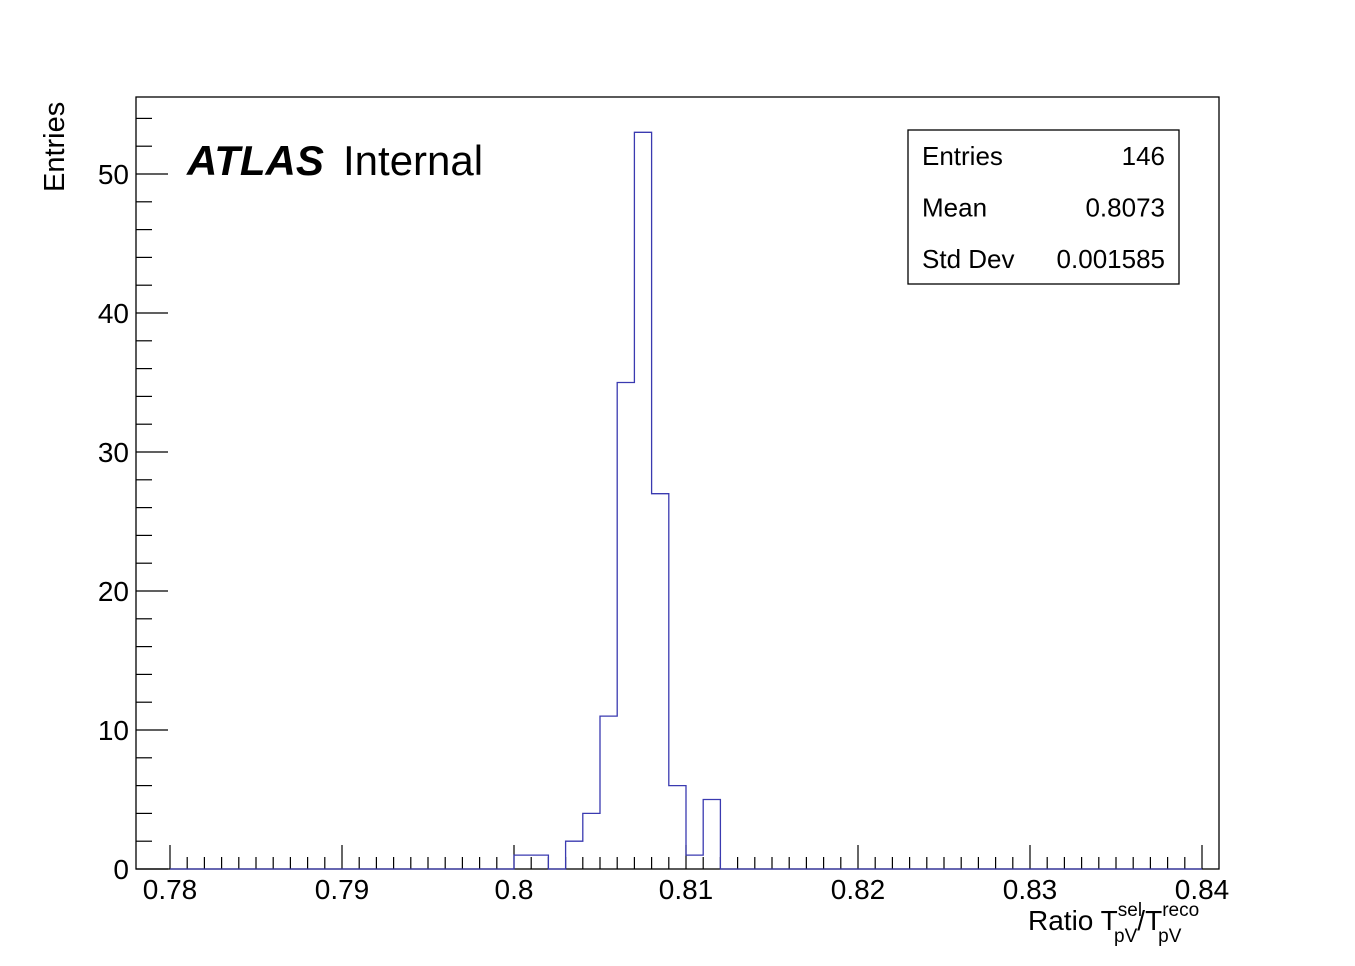 This screenshot has width=1355, height=966. I want to click on stats-box-frame, so click(1043, 207).